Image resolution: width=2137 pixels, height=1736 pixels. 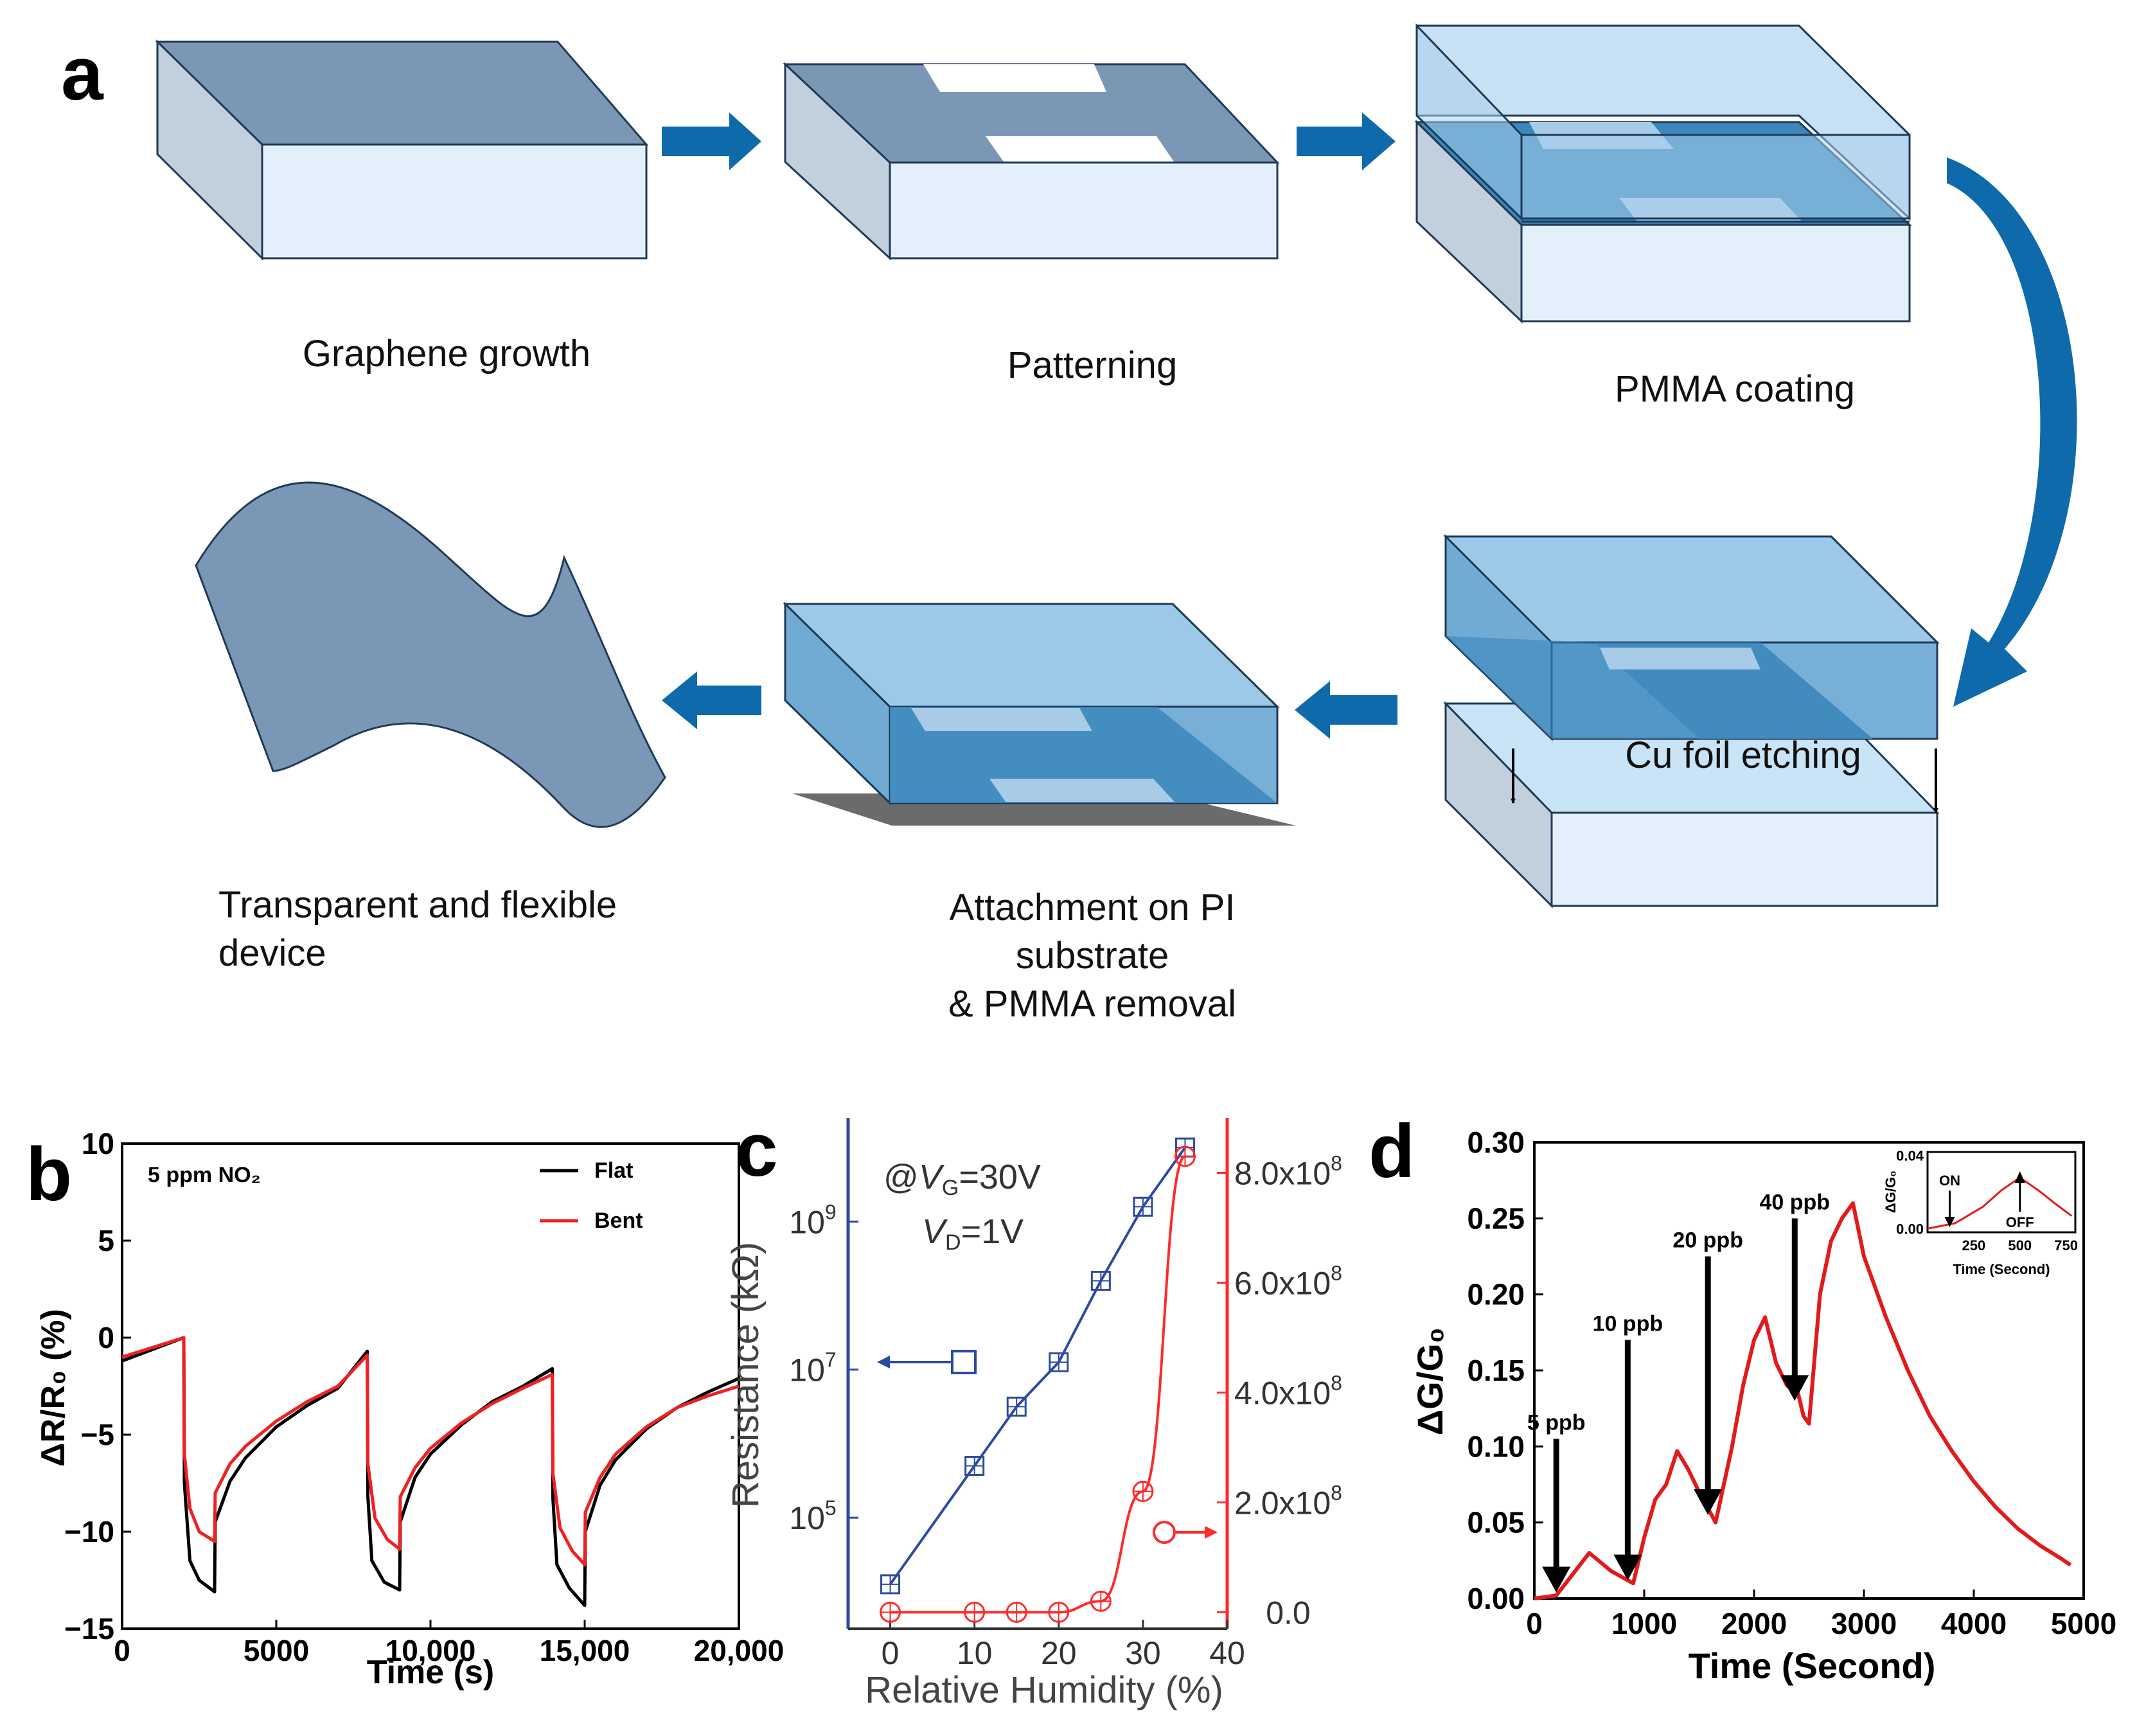 I want to click on chart-c-right-ytick-label: 4.0x10⁸, so click(x=1288, y=1391).